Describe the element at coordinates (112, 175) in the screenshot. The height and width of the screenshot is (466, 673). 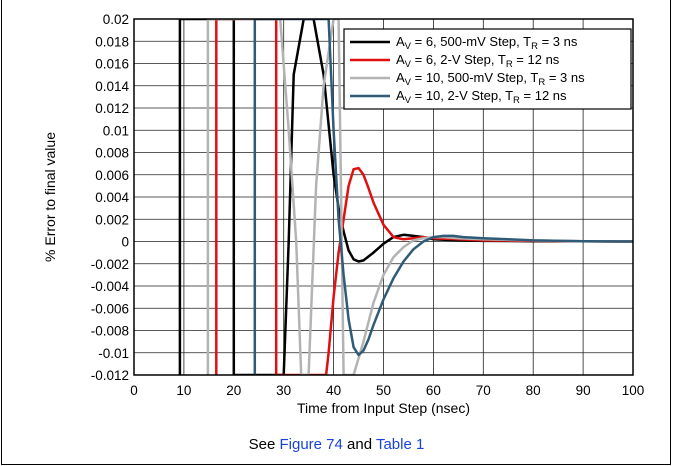
I see `y-tick-label: 0.006` at that location.